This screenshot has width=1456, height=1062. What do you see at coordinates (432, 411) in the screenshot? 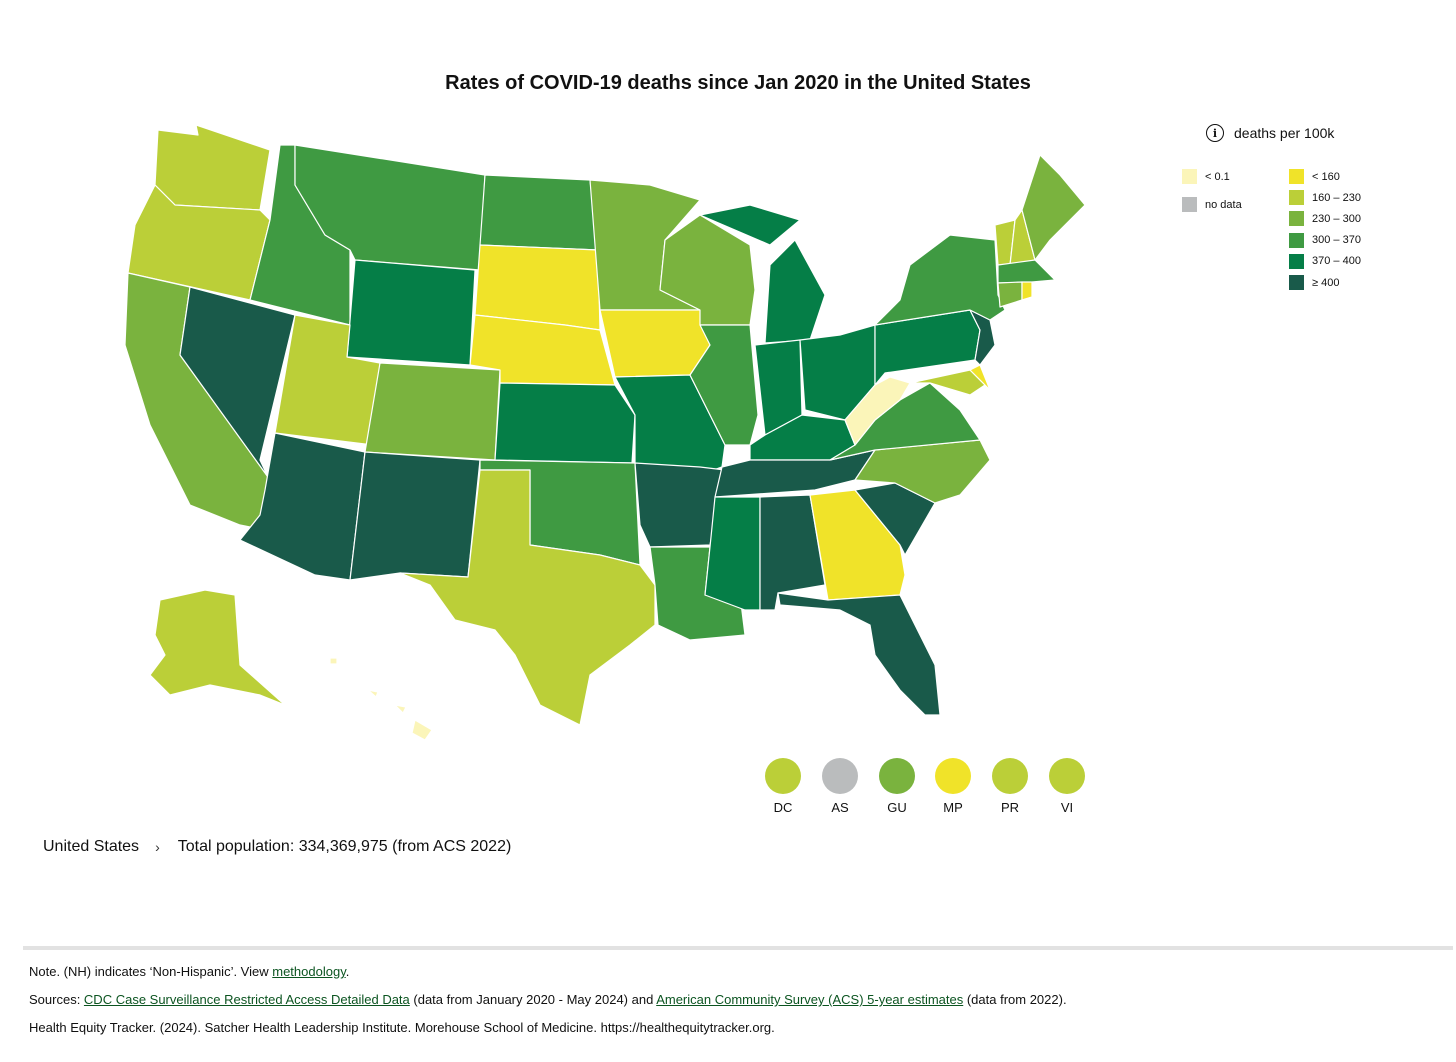
I see `state-co` at bounding box center [432, 411].